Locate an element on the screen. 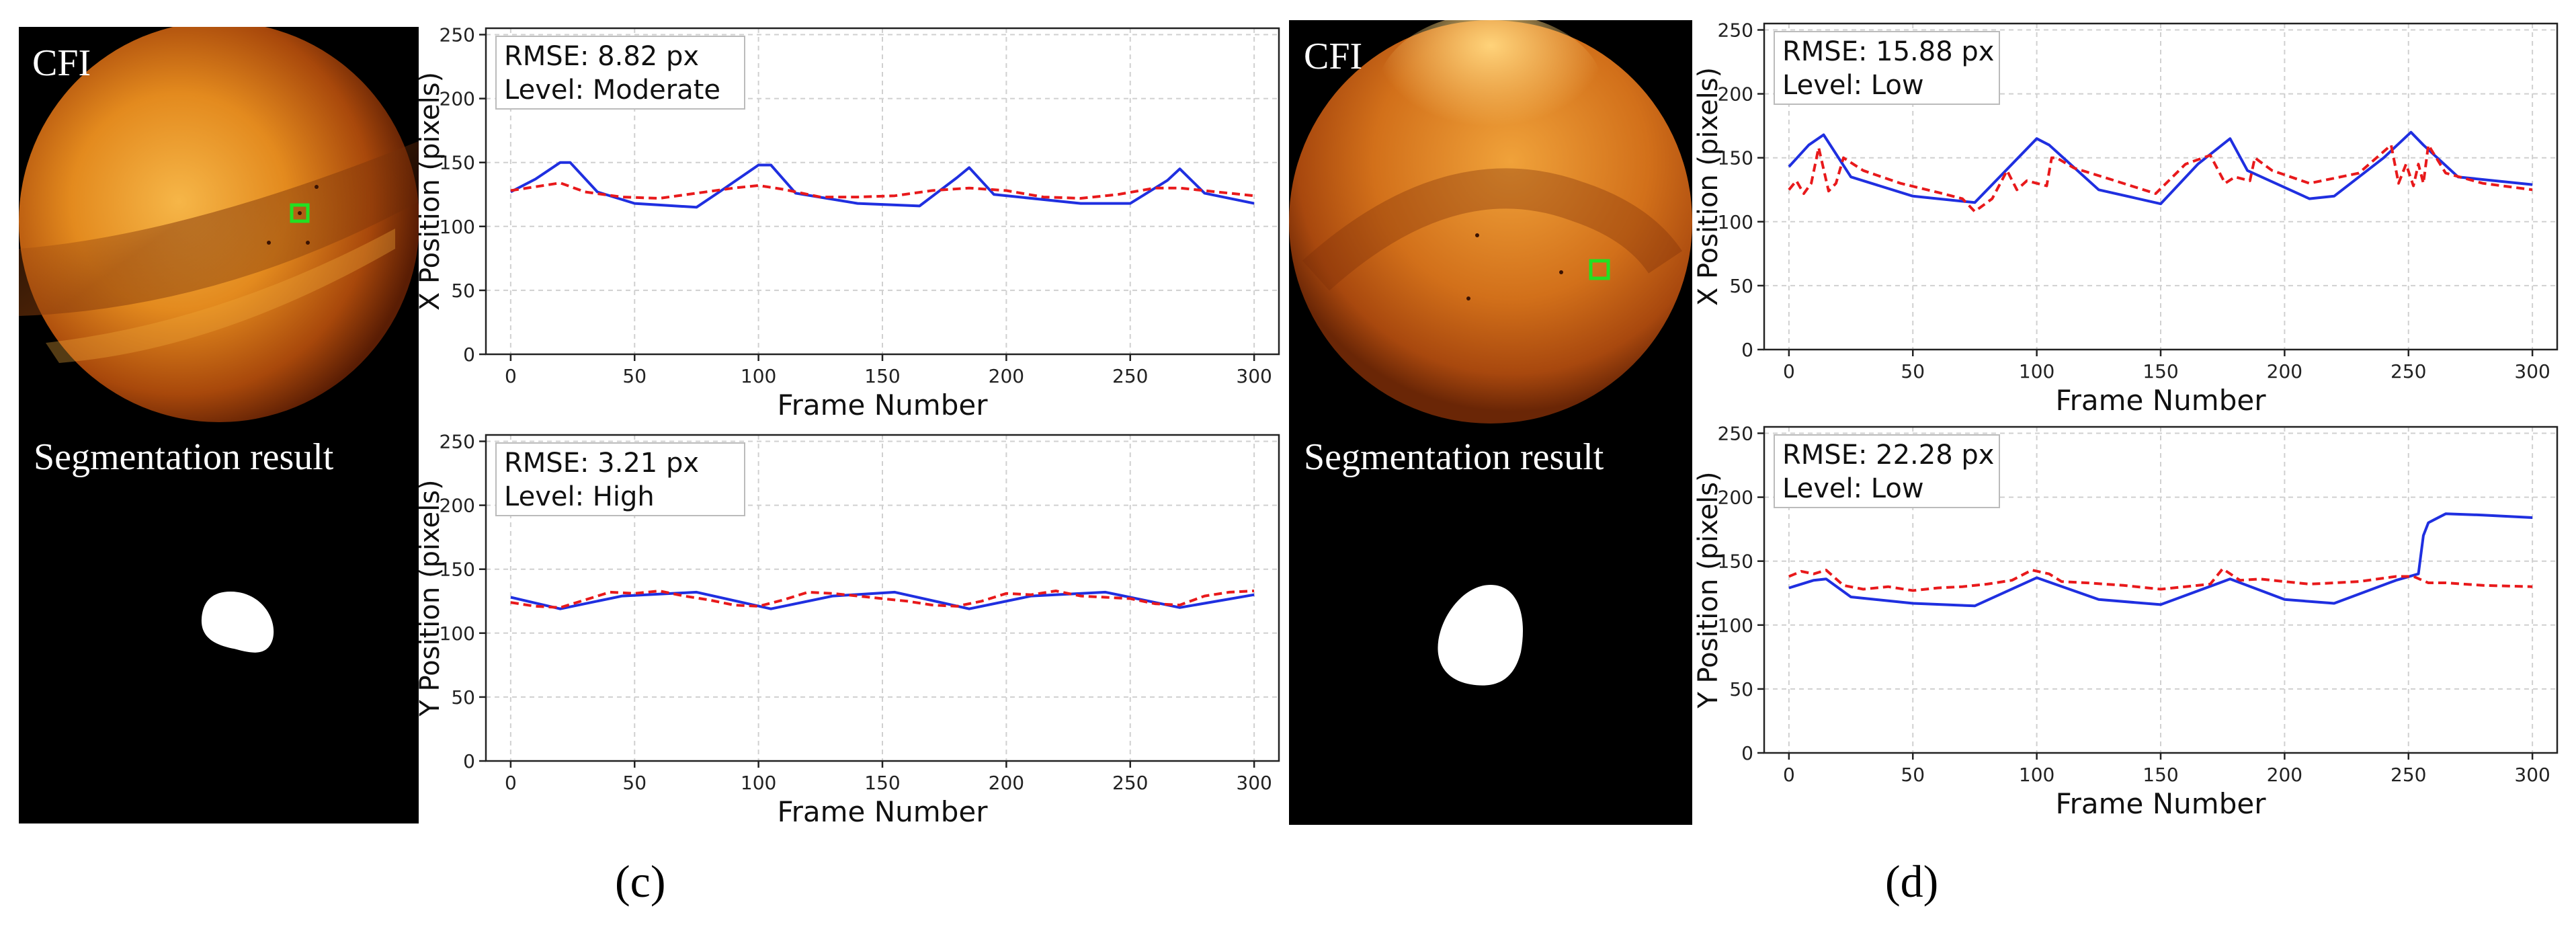  rmse-annotation: RMSE: 15.88 px is located at coordinates (1888, 51).